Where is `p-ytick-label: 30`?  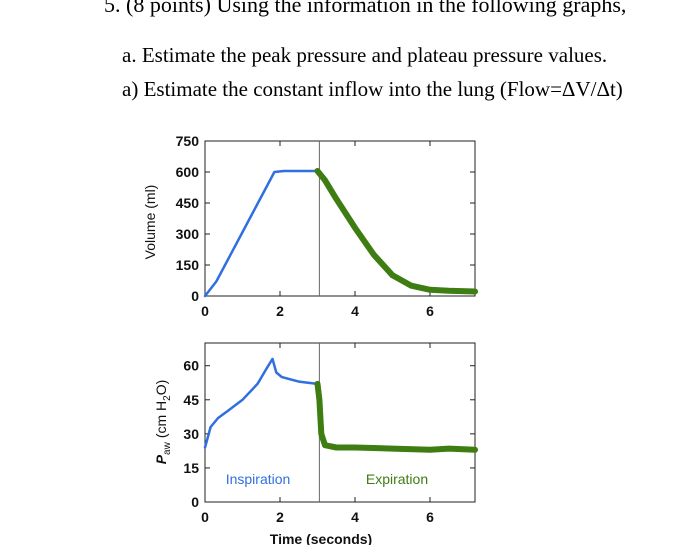
p-ytick-label: 30 is located at coordinates (191, 434).